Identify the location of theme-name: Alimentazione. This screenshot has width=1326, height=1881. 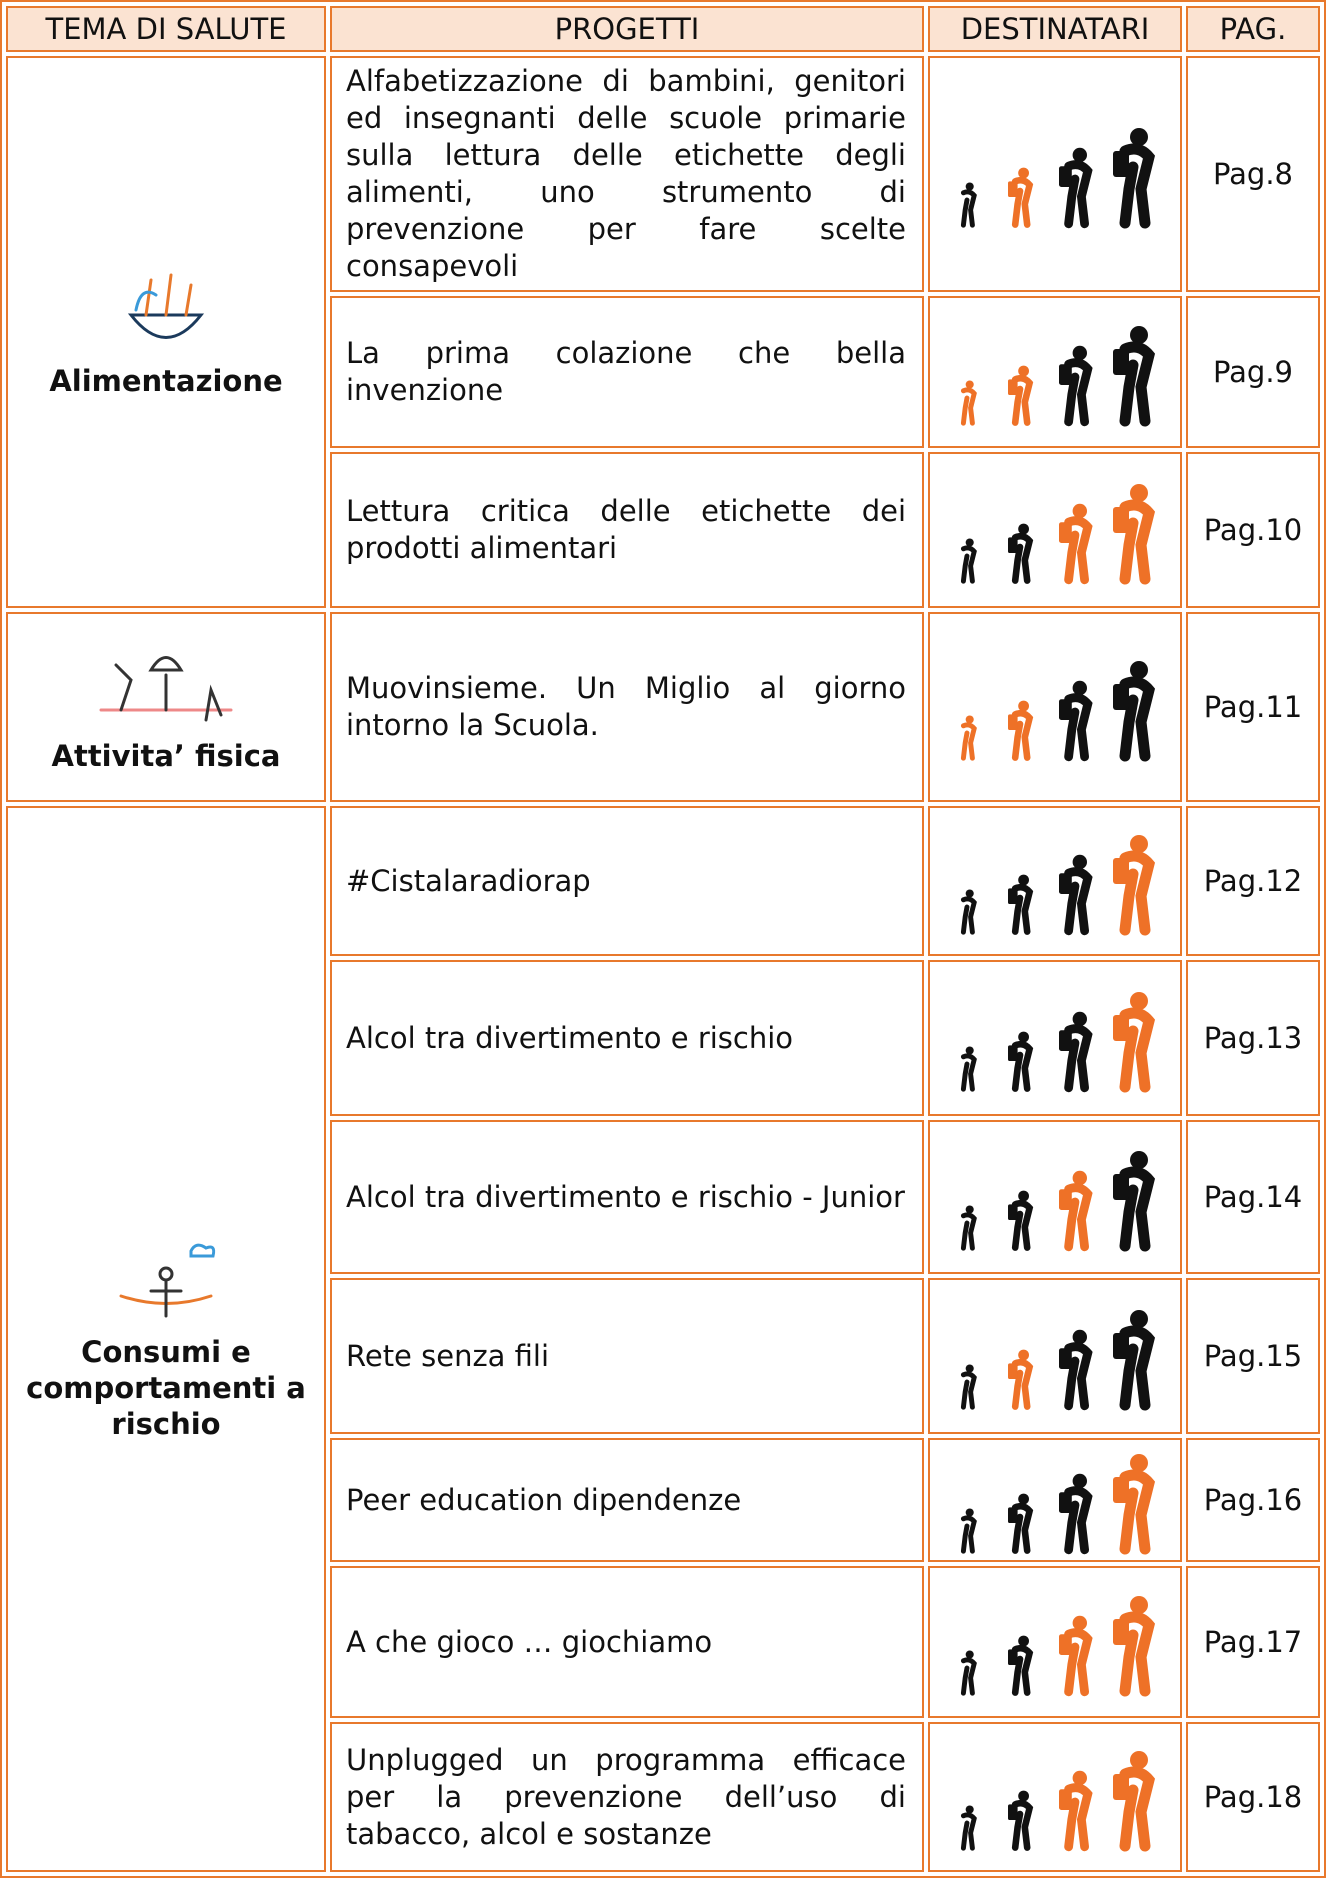
(166, 381).